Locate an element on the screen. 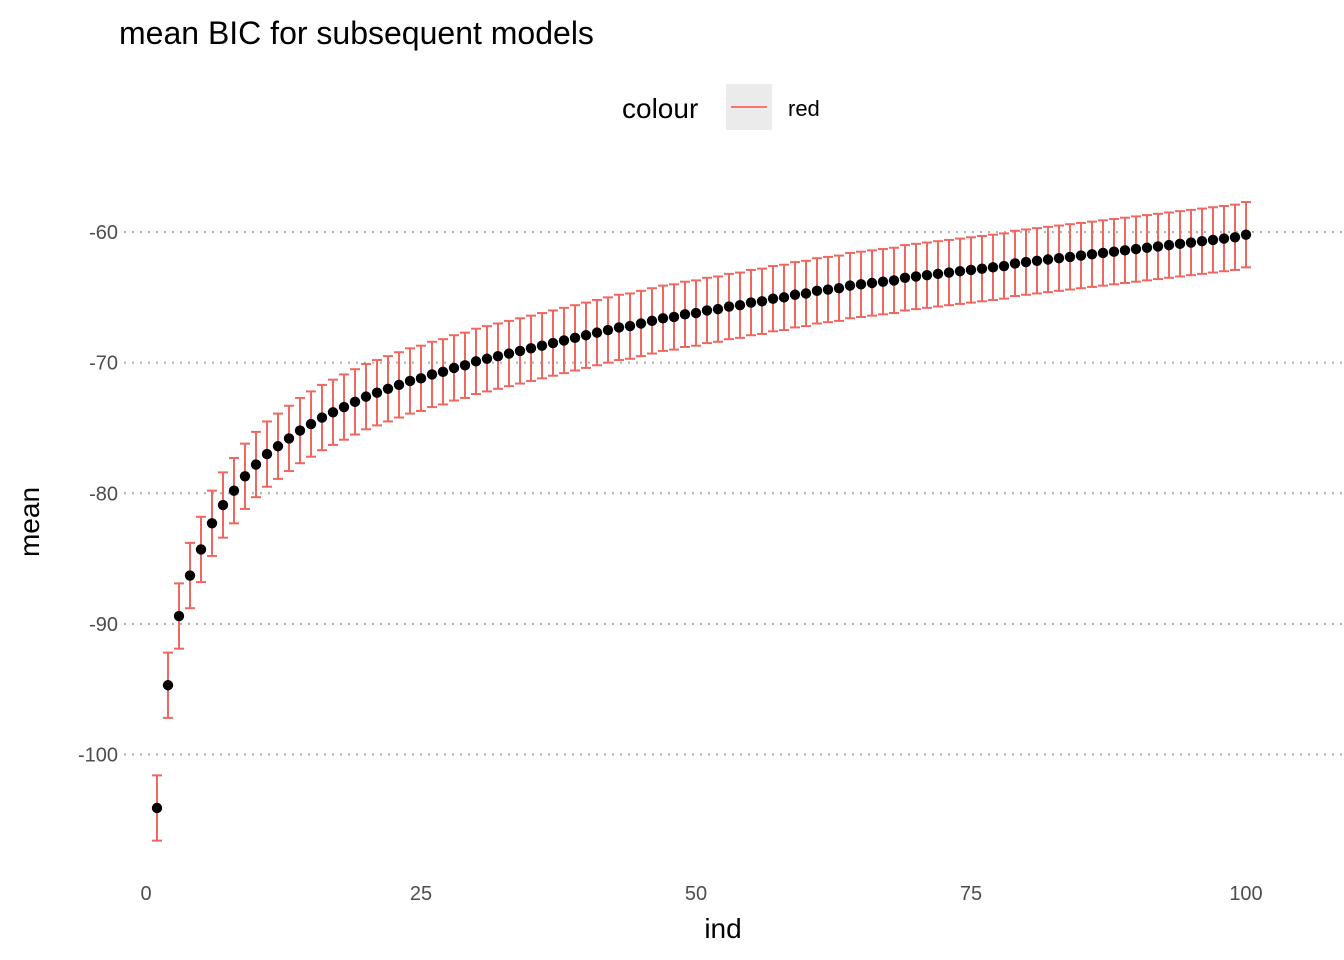 The image size is (1344, 960). y-tick-label: -80 is located at coordinates (103, 494).